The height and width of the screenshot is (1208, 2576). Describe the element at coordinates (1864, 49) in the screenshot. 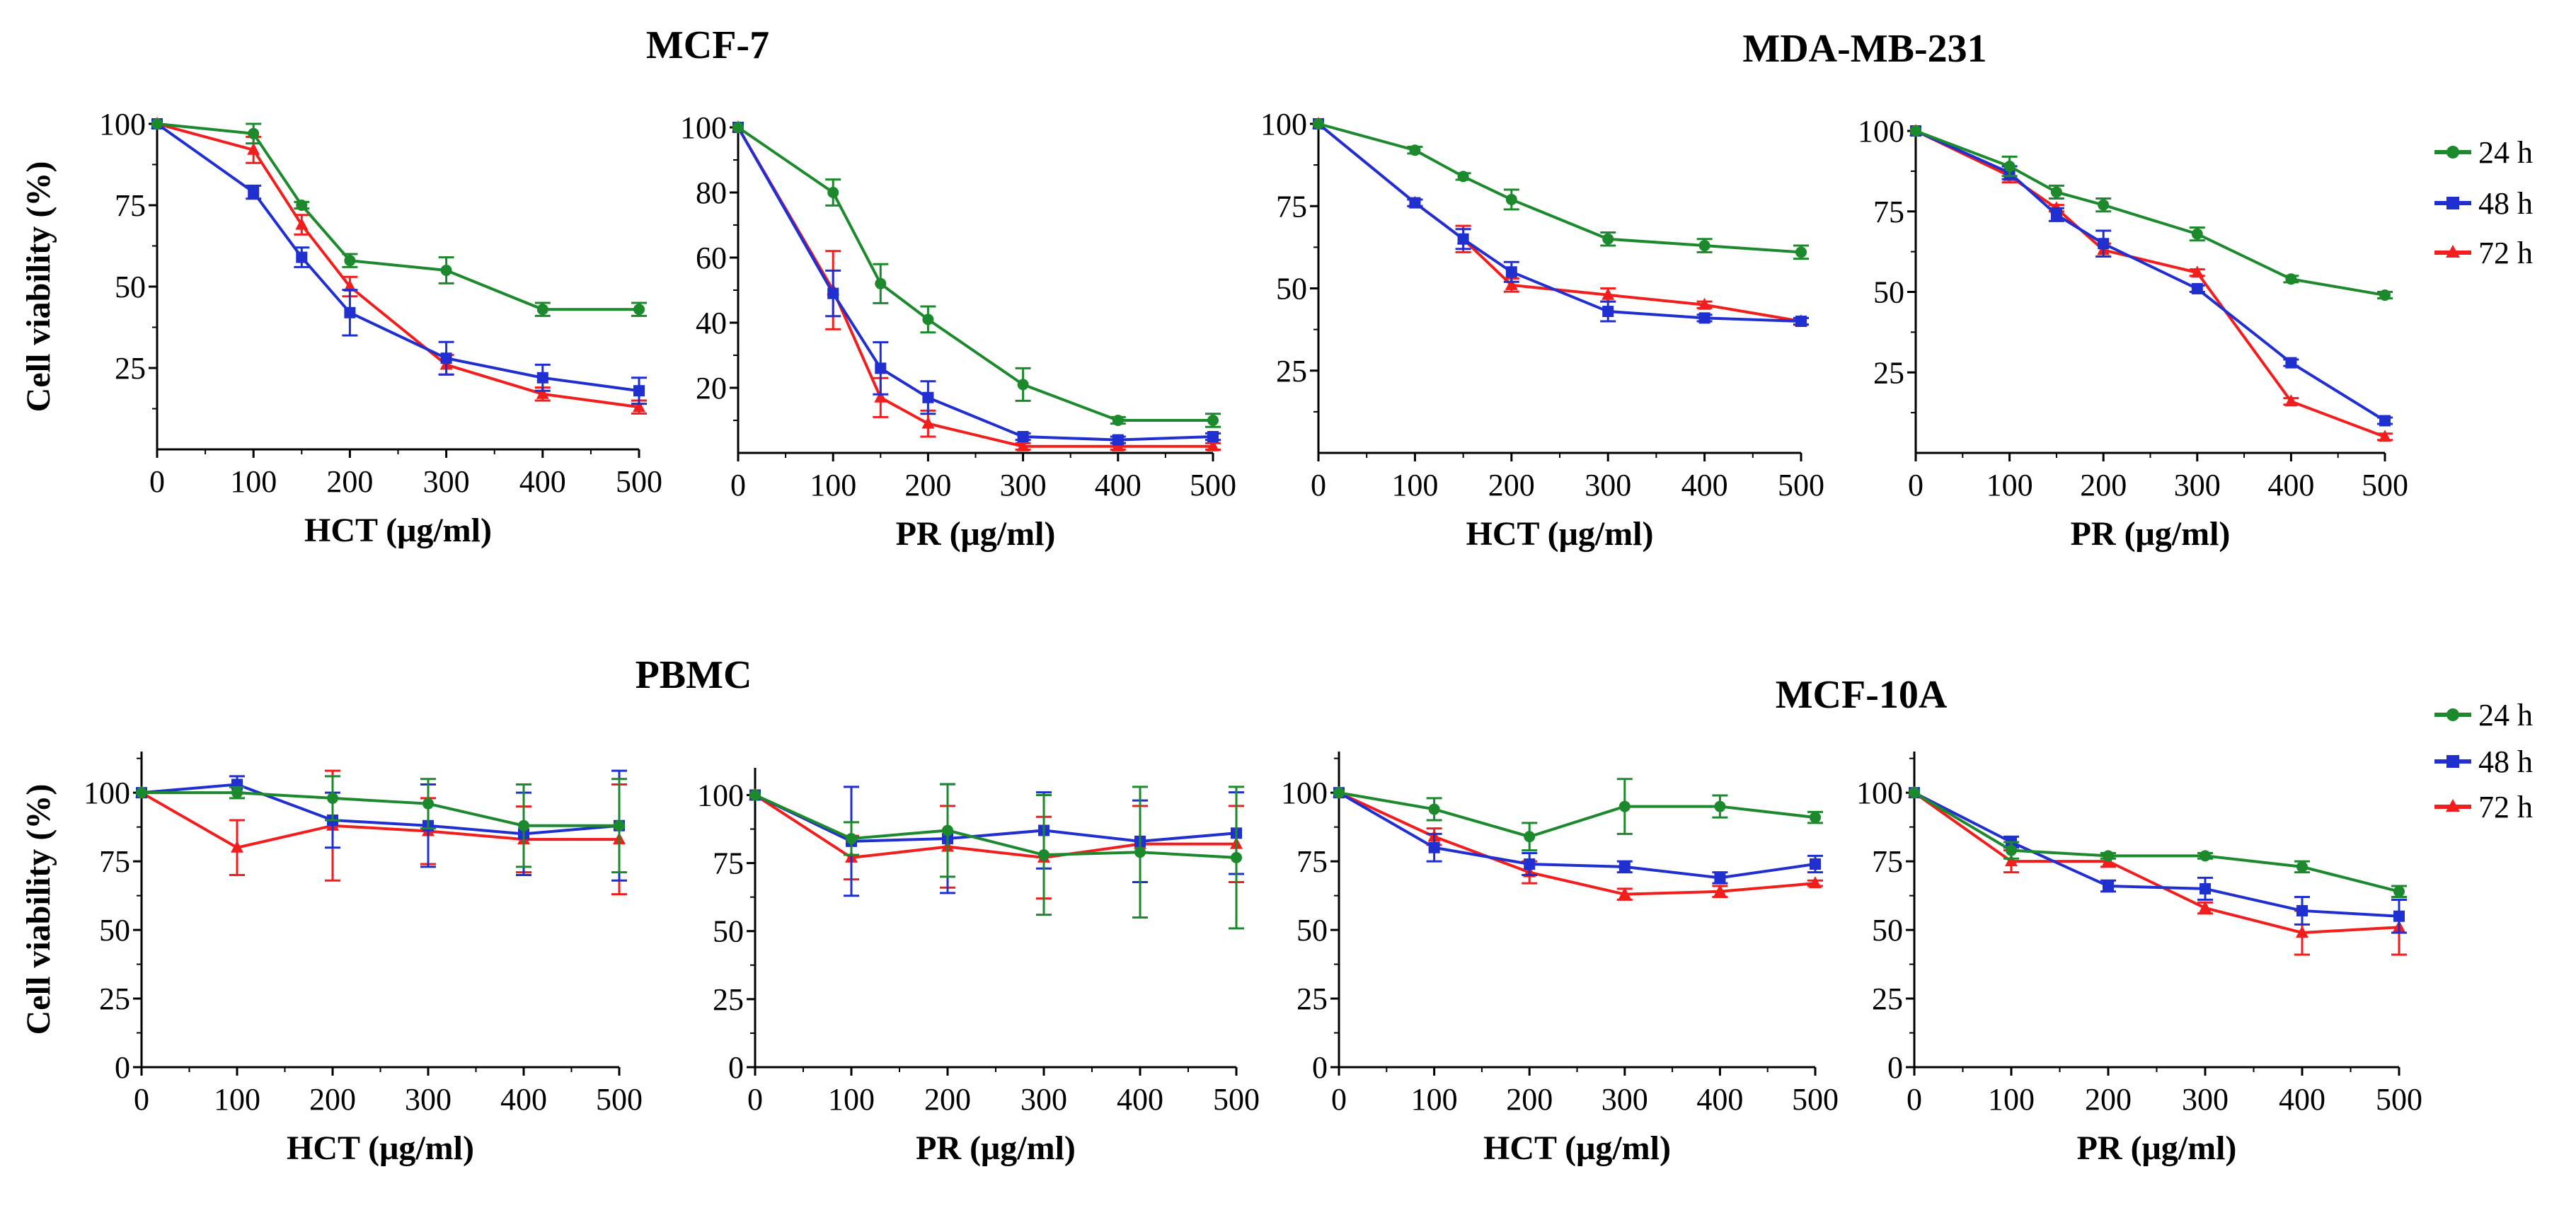

I see `group-title-mda-mb-231: MDA-MB-231` at that location.